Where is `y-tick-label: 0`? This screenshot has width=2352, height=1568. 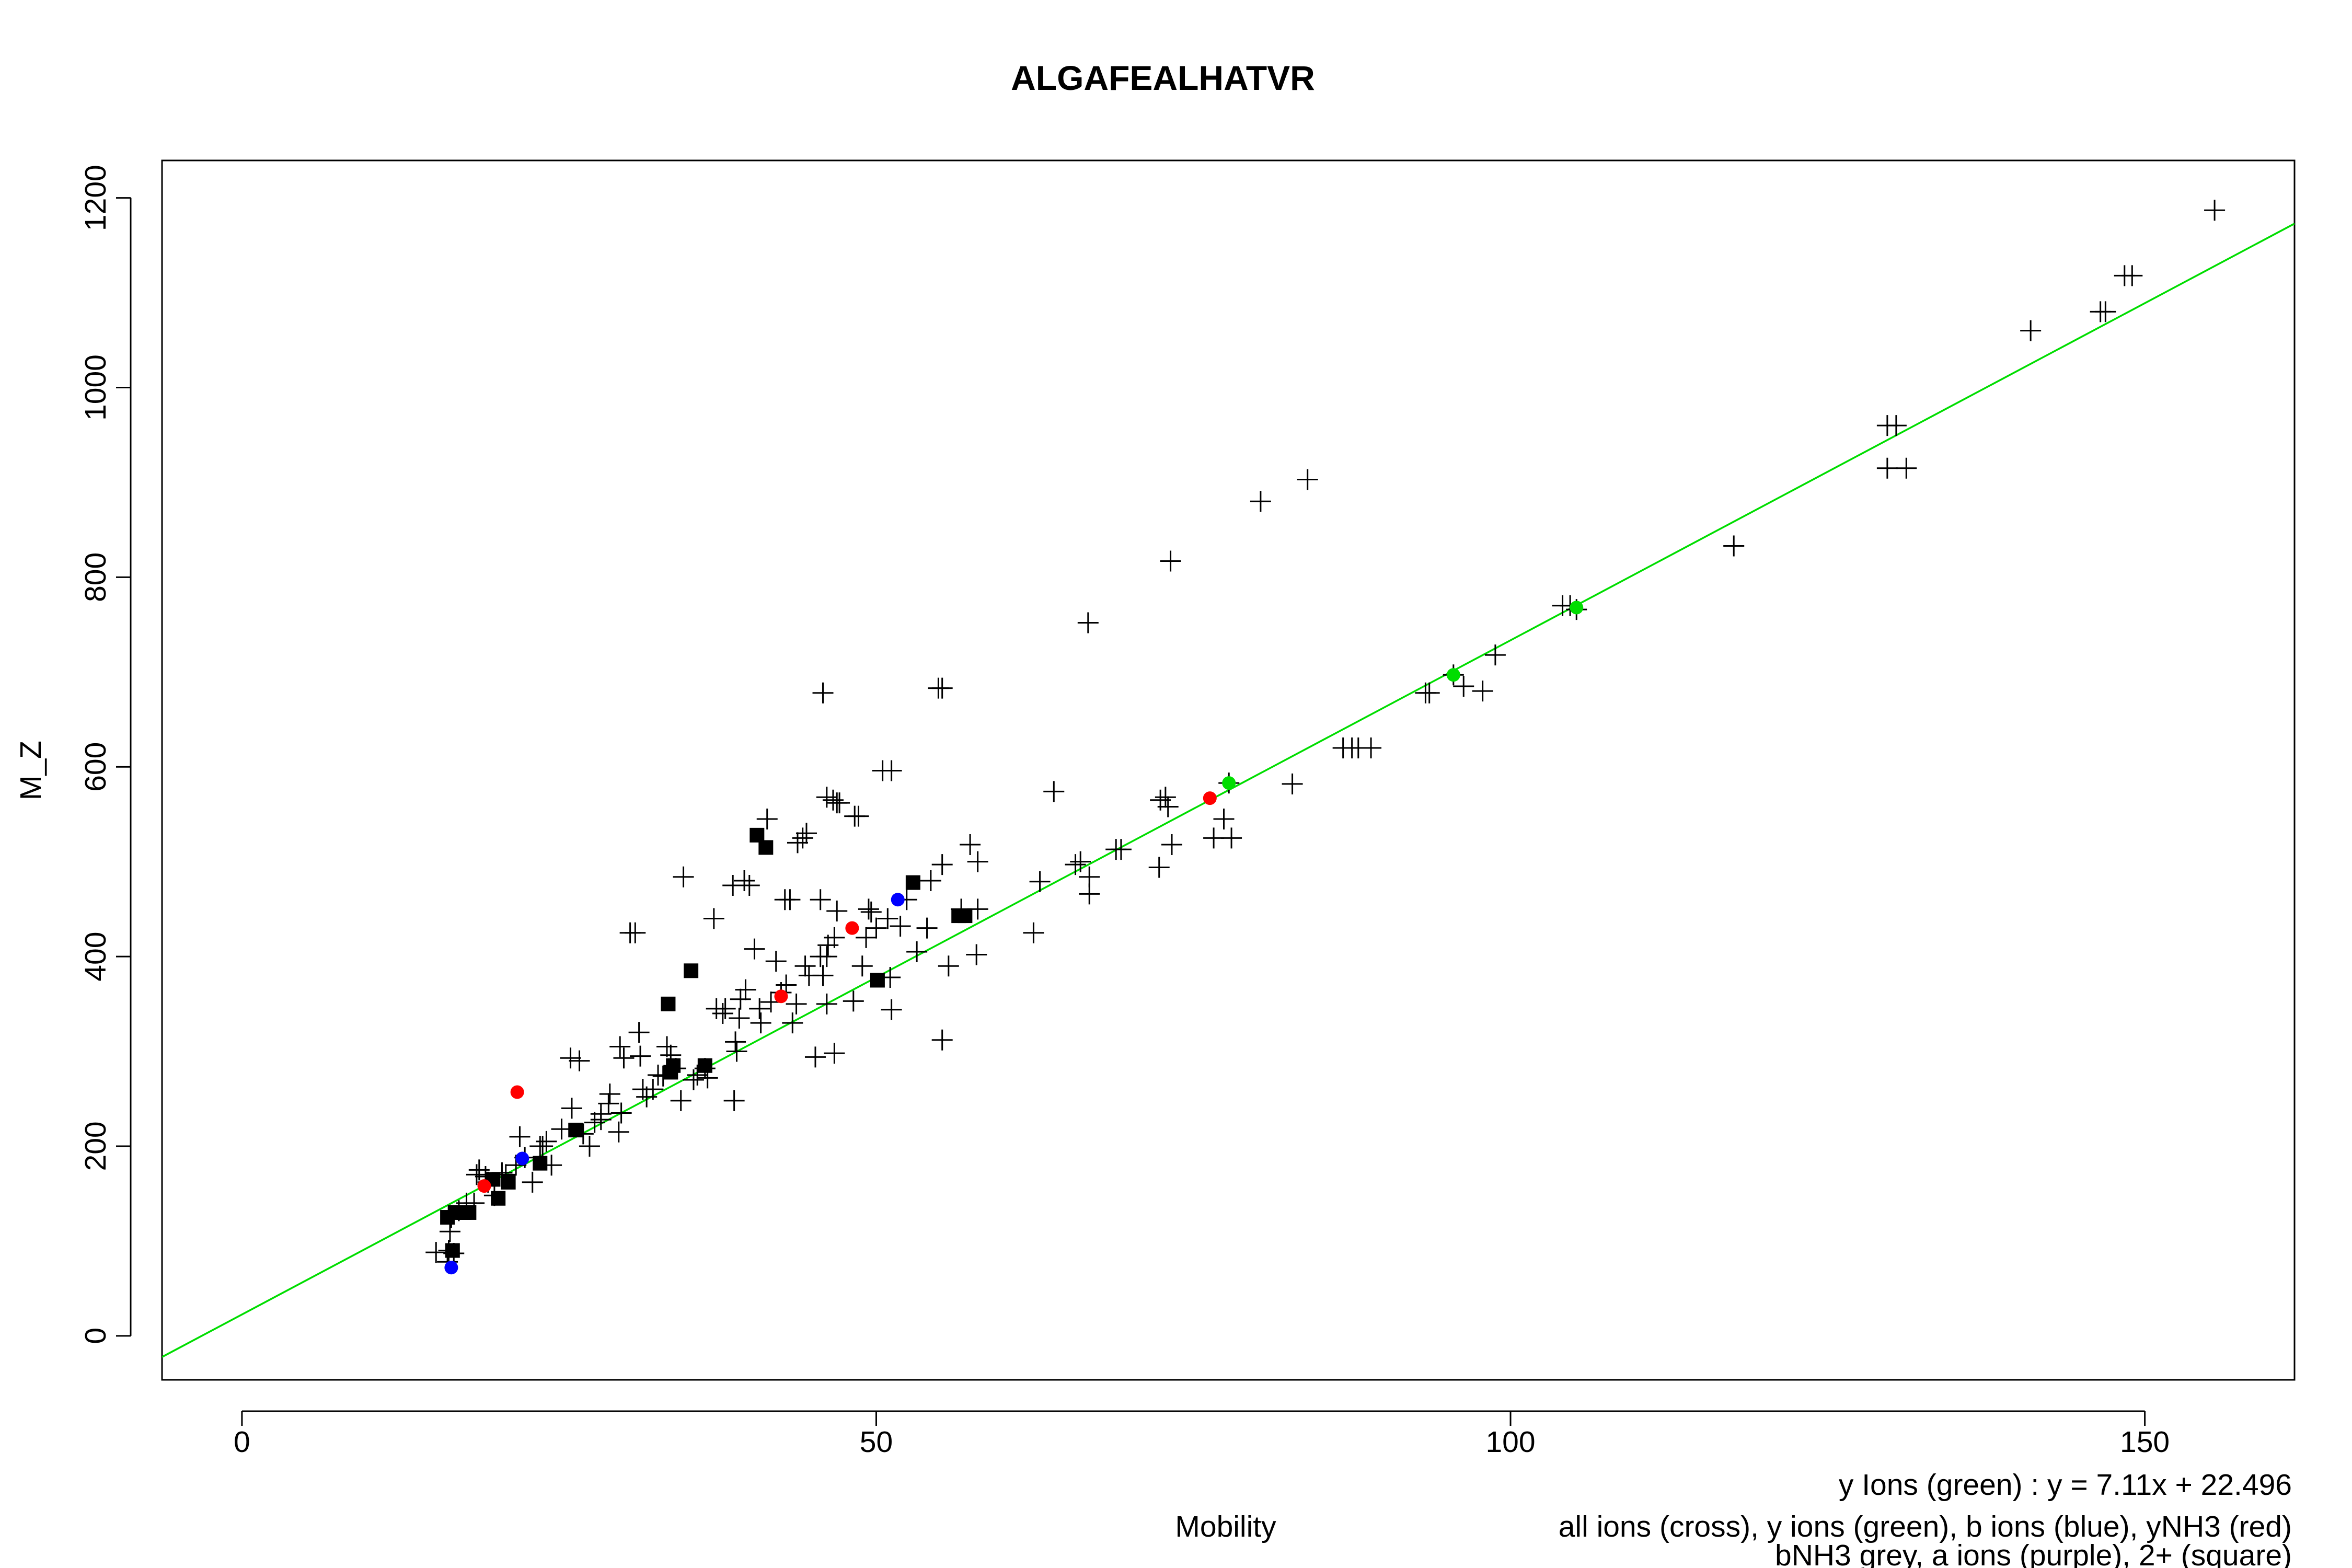 y-tick-label: 0 is located at coordinates (95, 1336).